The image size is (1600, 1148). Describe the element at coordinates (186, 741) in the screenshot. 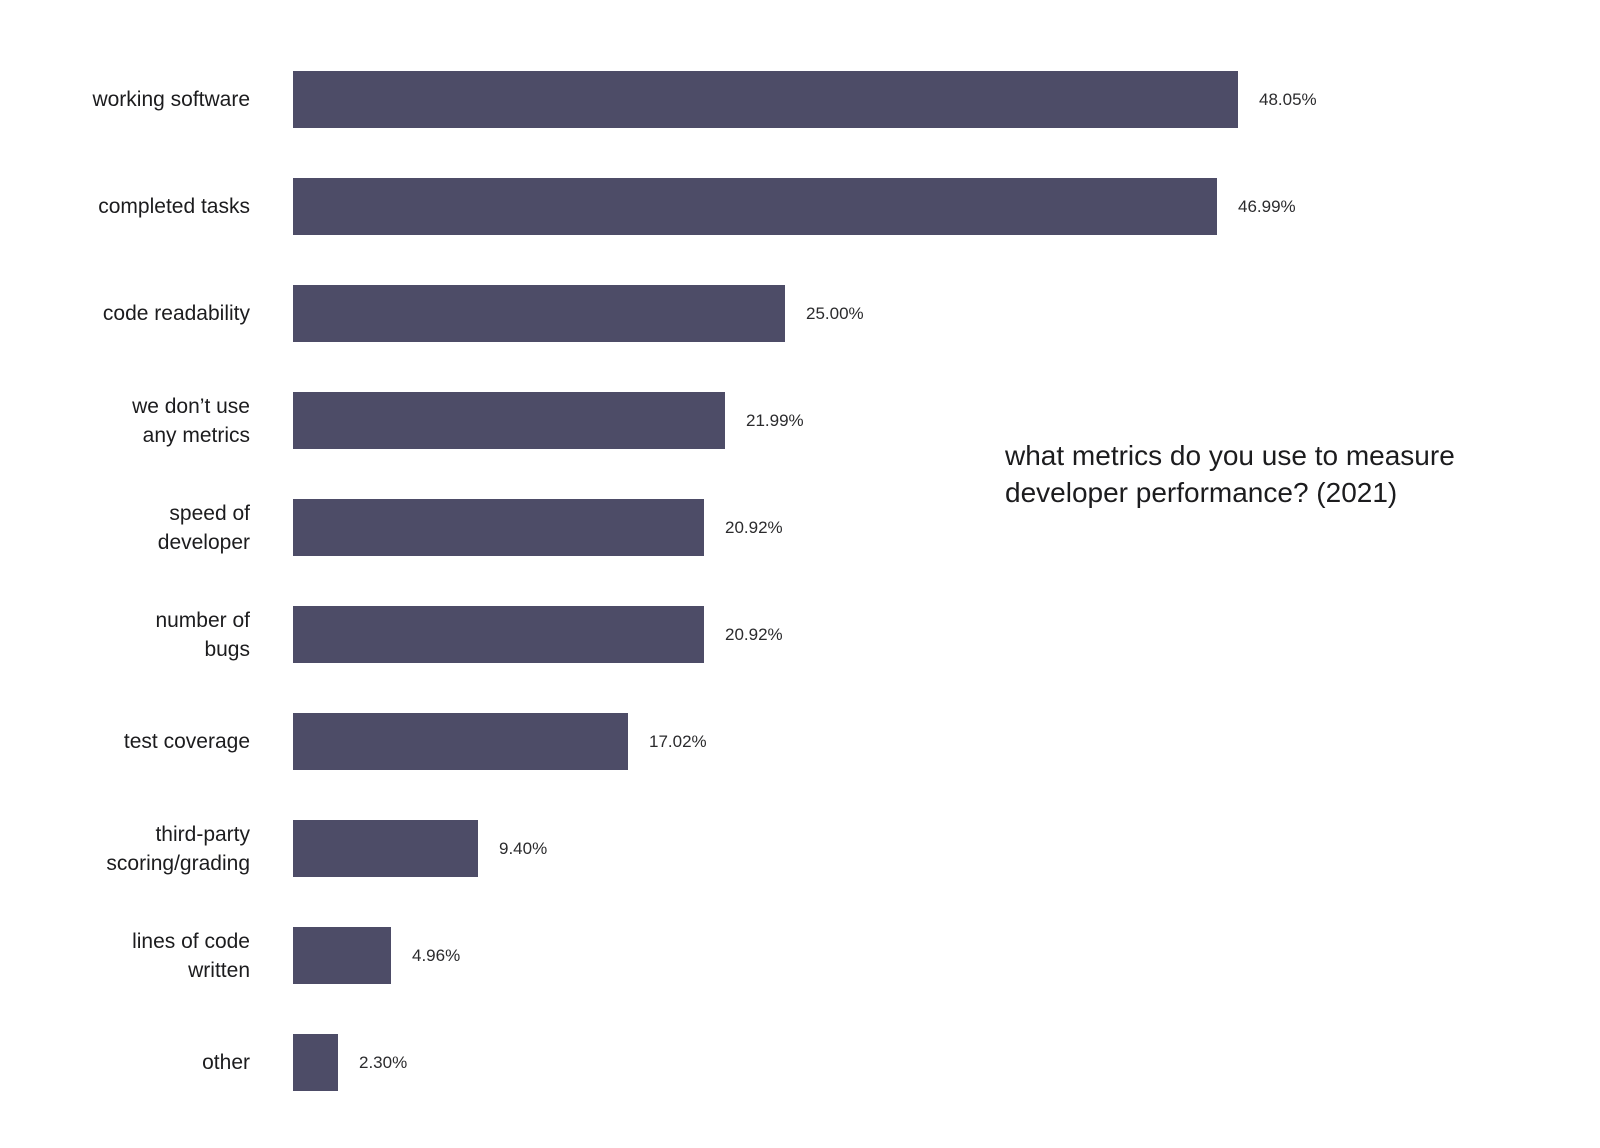

I see `category-label: test coverage` at that location.